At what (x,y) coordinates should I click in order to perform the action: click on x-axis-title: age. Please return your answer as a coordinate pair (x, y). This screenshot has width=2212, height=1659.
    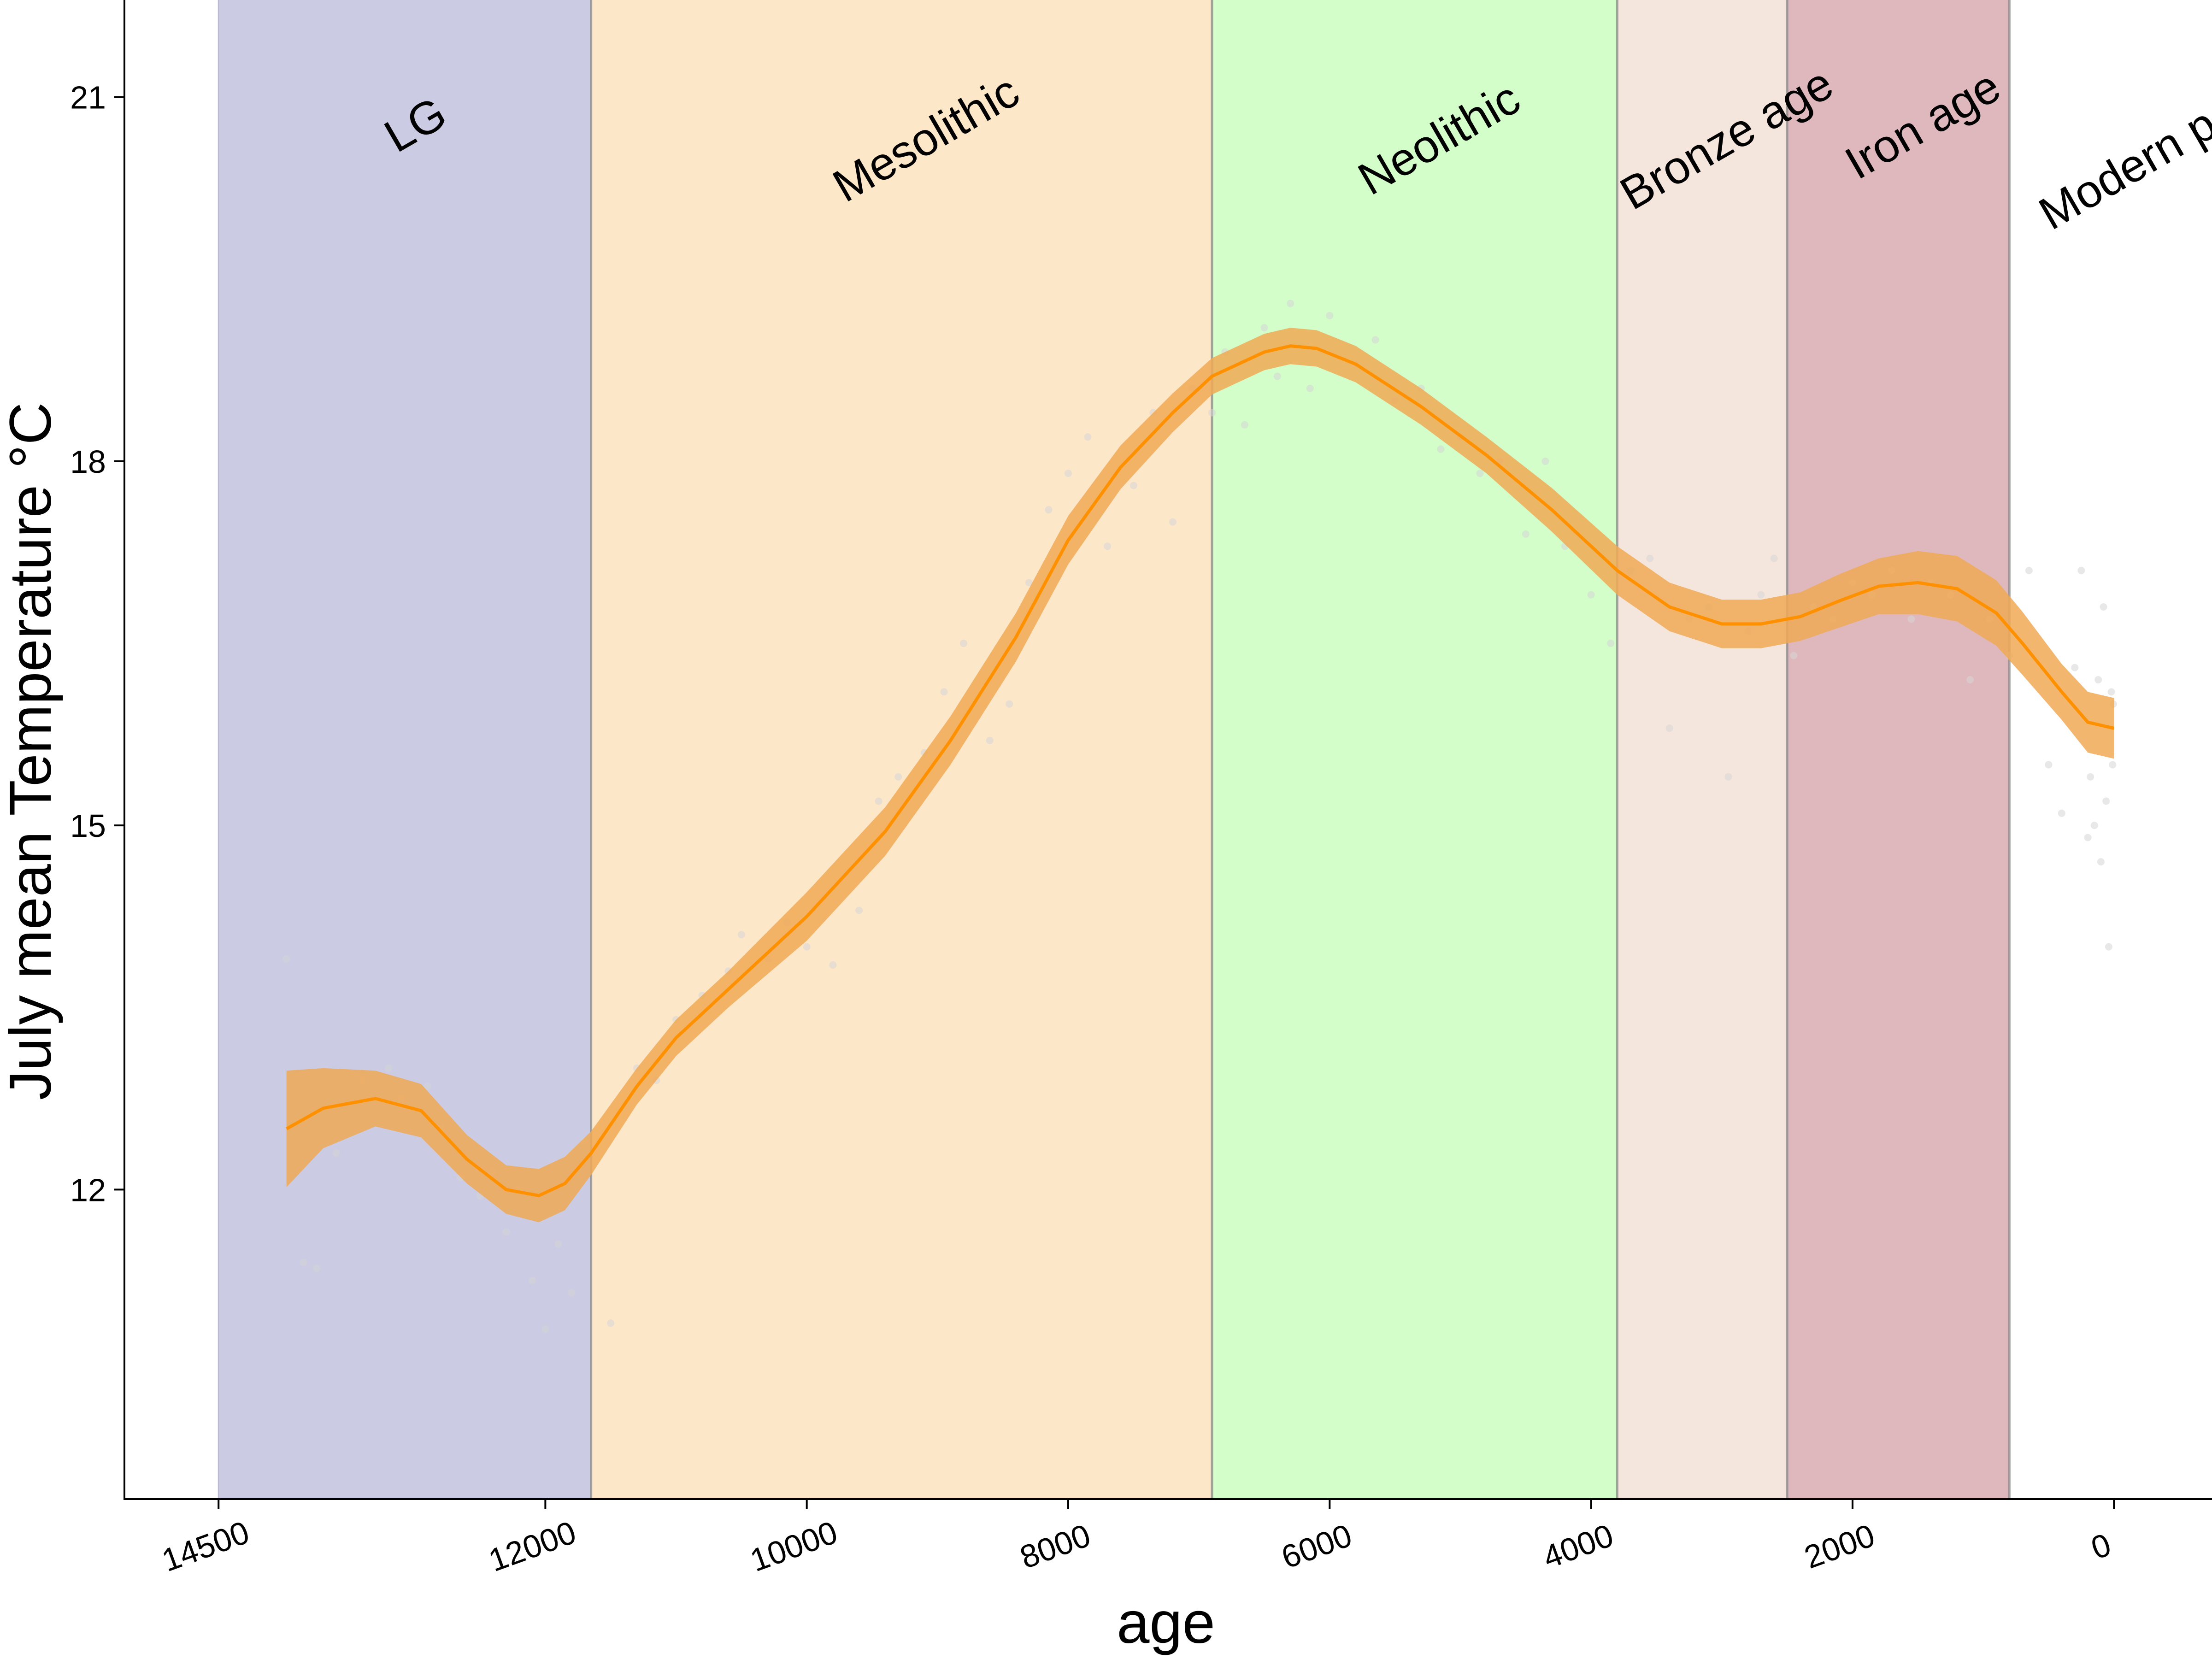
    Looking at the image, I should click on (1166, 1623).